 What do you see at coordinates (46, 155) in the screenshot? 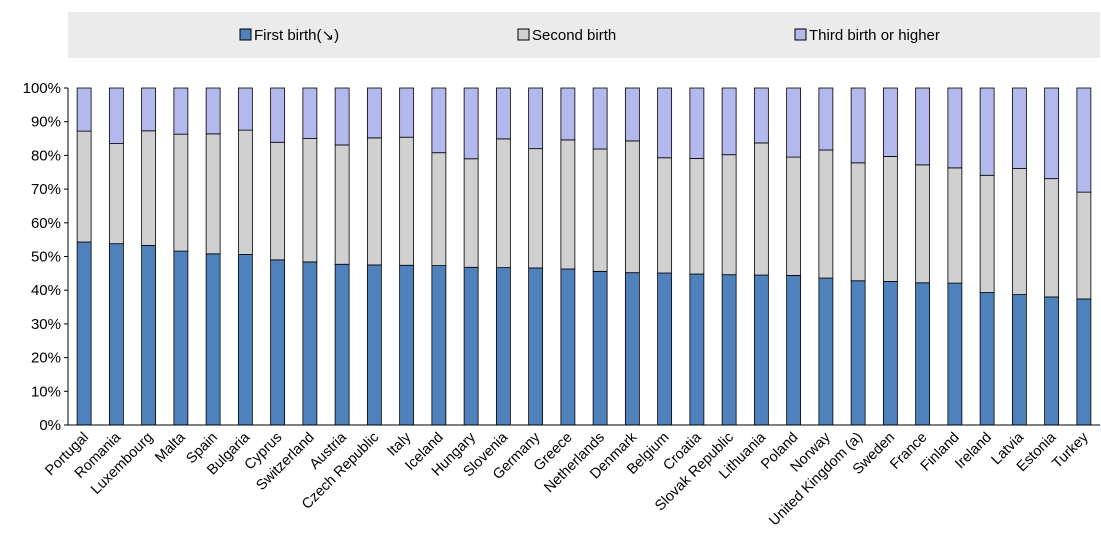
I see `y-tick-label: 80%` at bounding box center [46, 155].